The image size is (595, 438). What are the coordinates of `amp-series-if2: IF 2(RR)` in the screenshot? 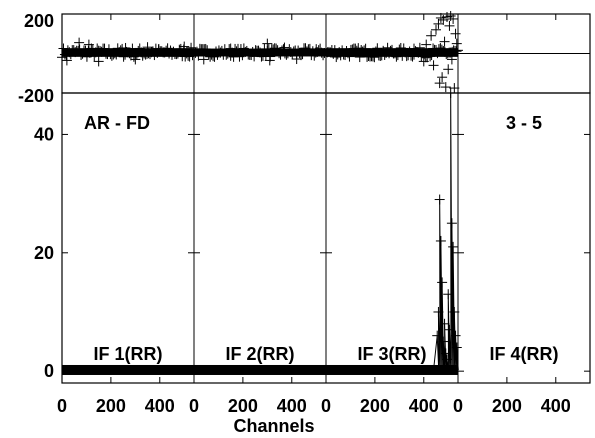 It's located at (260, 359).